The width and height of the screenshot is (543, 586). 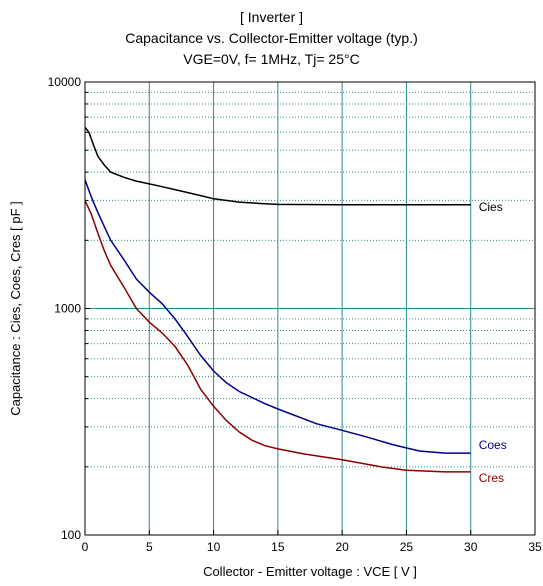 What do you see at coordinates (271, 59) in the screenshot?
I see `chart-conditions: VGE=0V, f= 1MHz, Tj= 25°C` at bounding box center [271, 59].